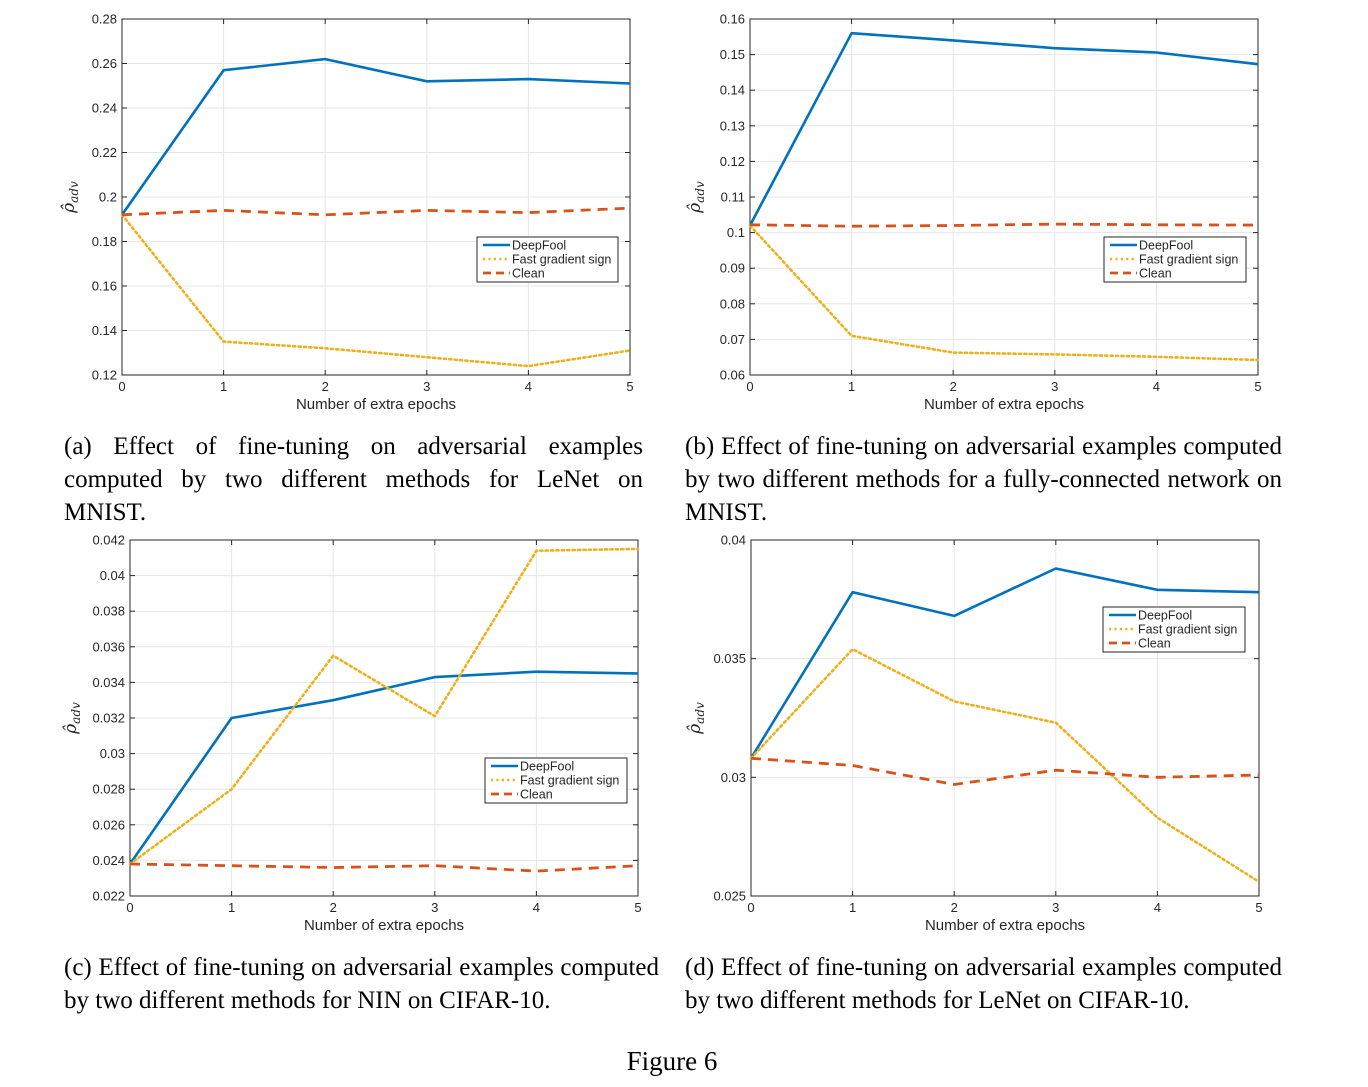 The image size is (1368, 1087). I want to click on y-tick-label: 0.18, so click(104, 241).